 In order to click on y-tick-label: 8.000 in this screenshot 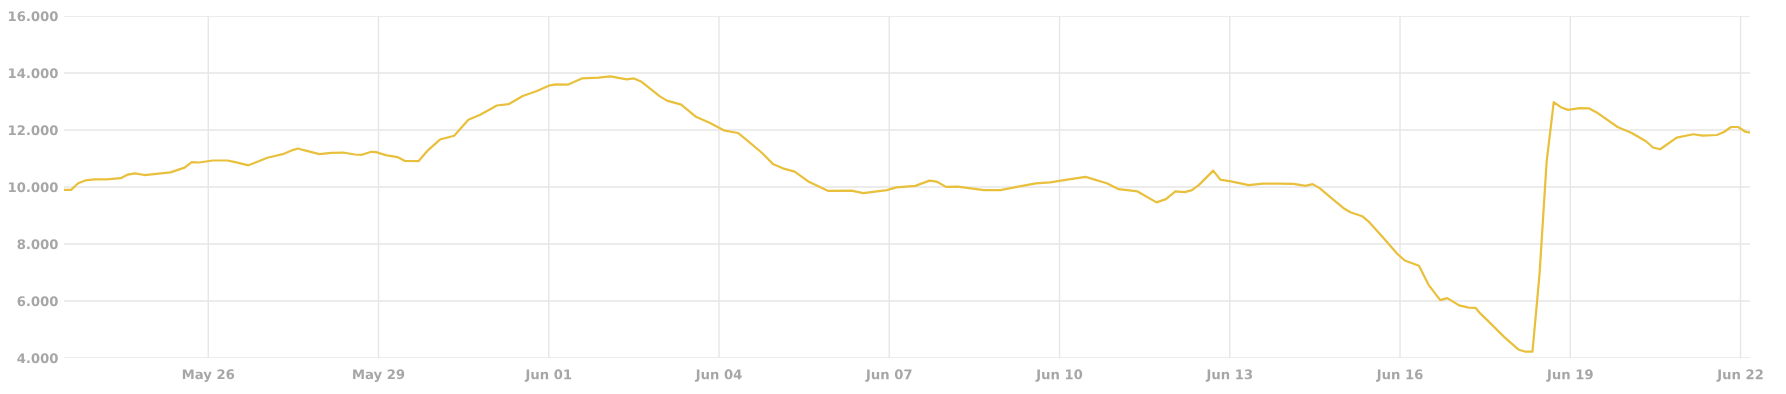, I will do `click(37, 244)`.